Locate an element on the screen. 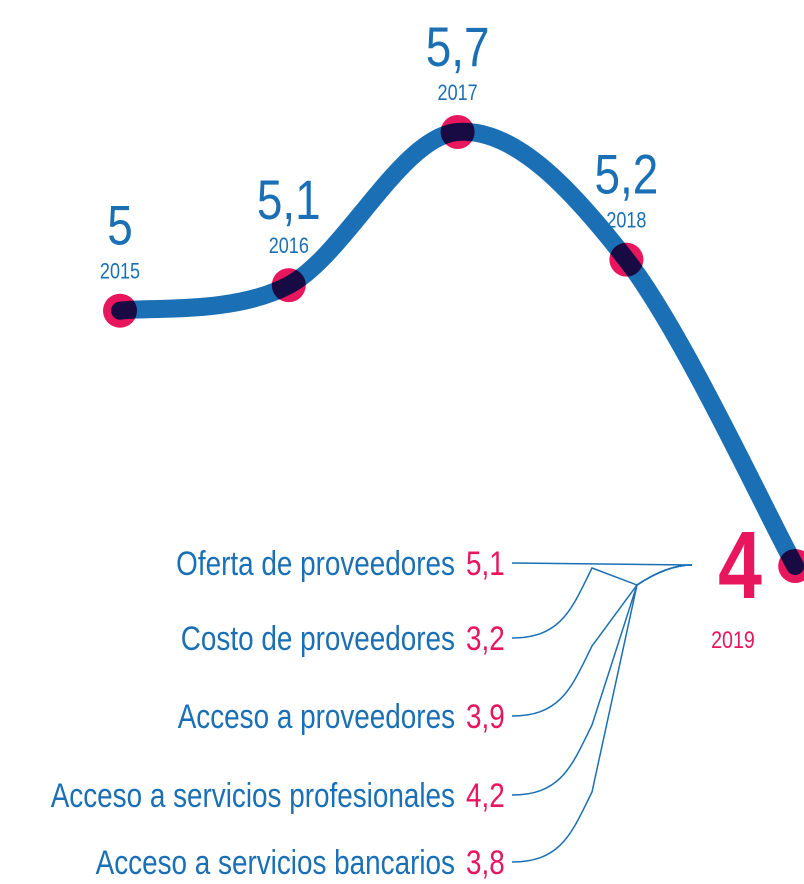 This screenshot has width=804, height=884. breakdown-value: 5,1 is located at coordinates (485, 563).